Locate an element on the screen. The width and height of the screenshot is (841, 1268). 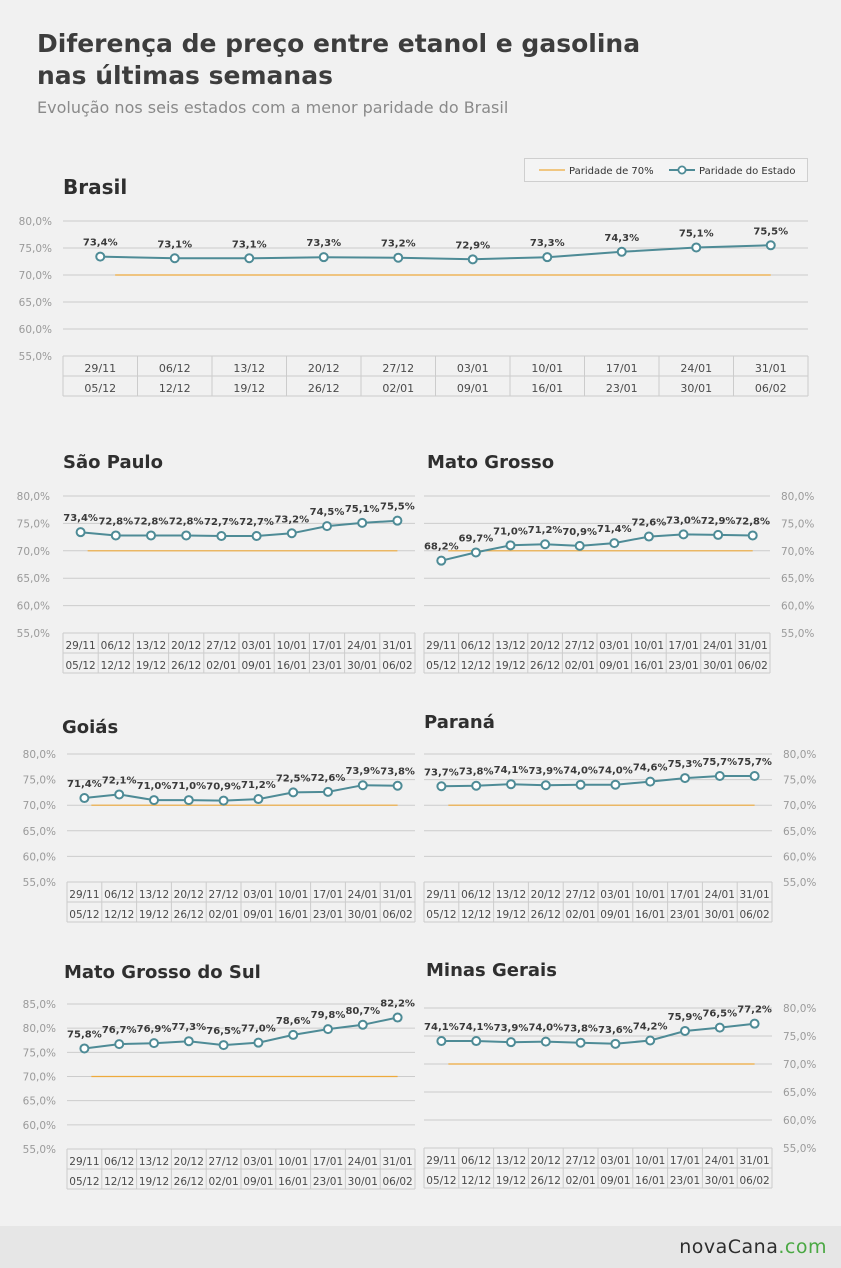
data-label: 74,0% is located at coordinates (580, 771).